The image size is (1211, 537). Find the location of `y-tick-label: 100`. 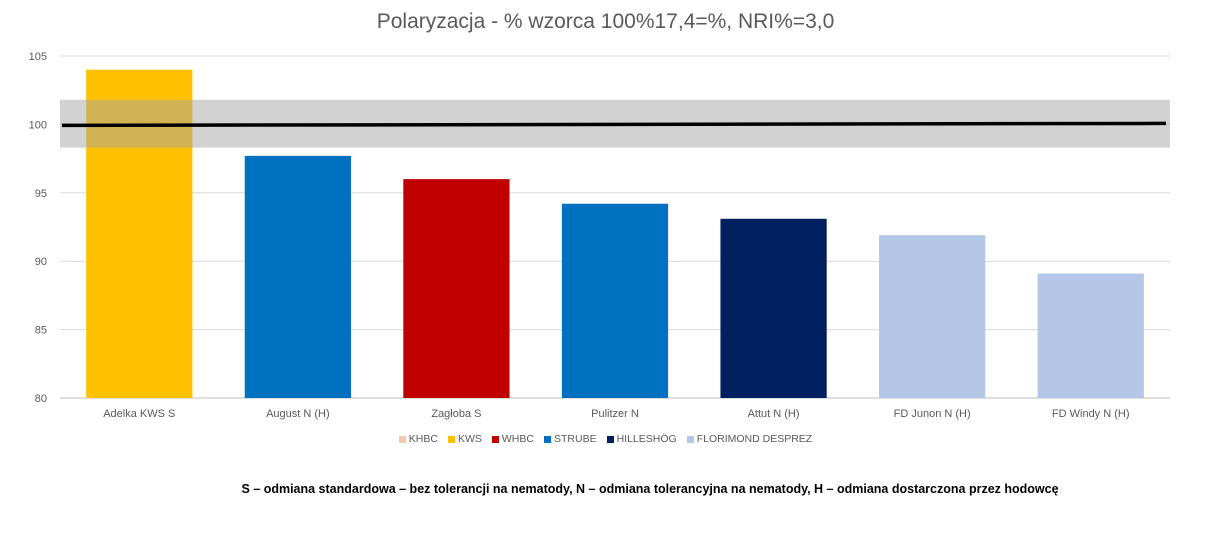

y-tick-label: 100 is located at coordinates (38, 125).